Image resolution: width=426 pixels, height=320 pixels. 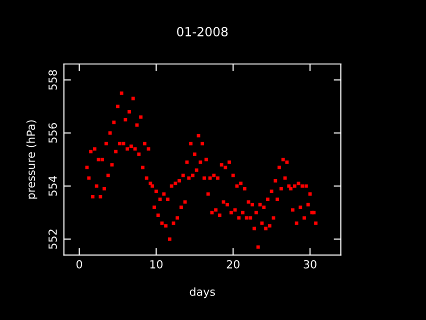 What do you see at coordinates (156, 264) in the screenshot?
I see `x-tick-label: 10` at bounding box center [156, 264].